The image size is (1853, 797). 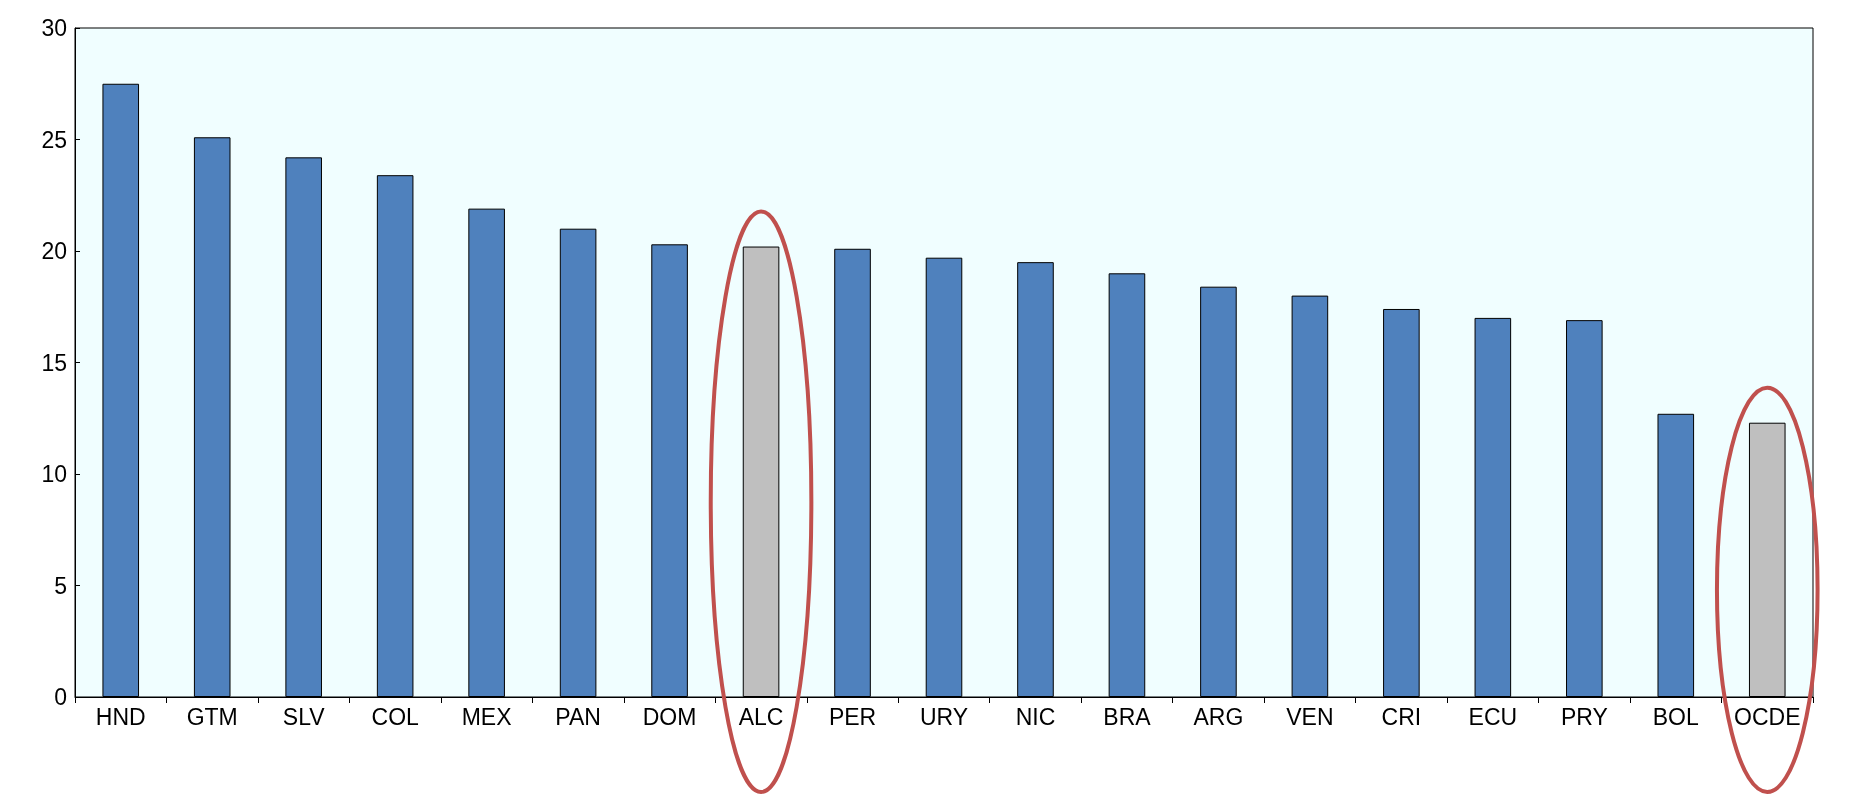 I want to click on x-tick-label: BRA, so click(x=1127, y=716).